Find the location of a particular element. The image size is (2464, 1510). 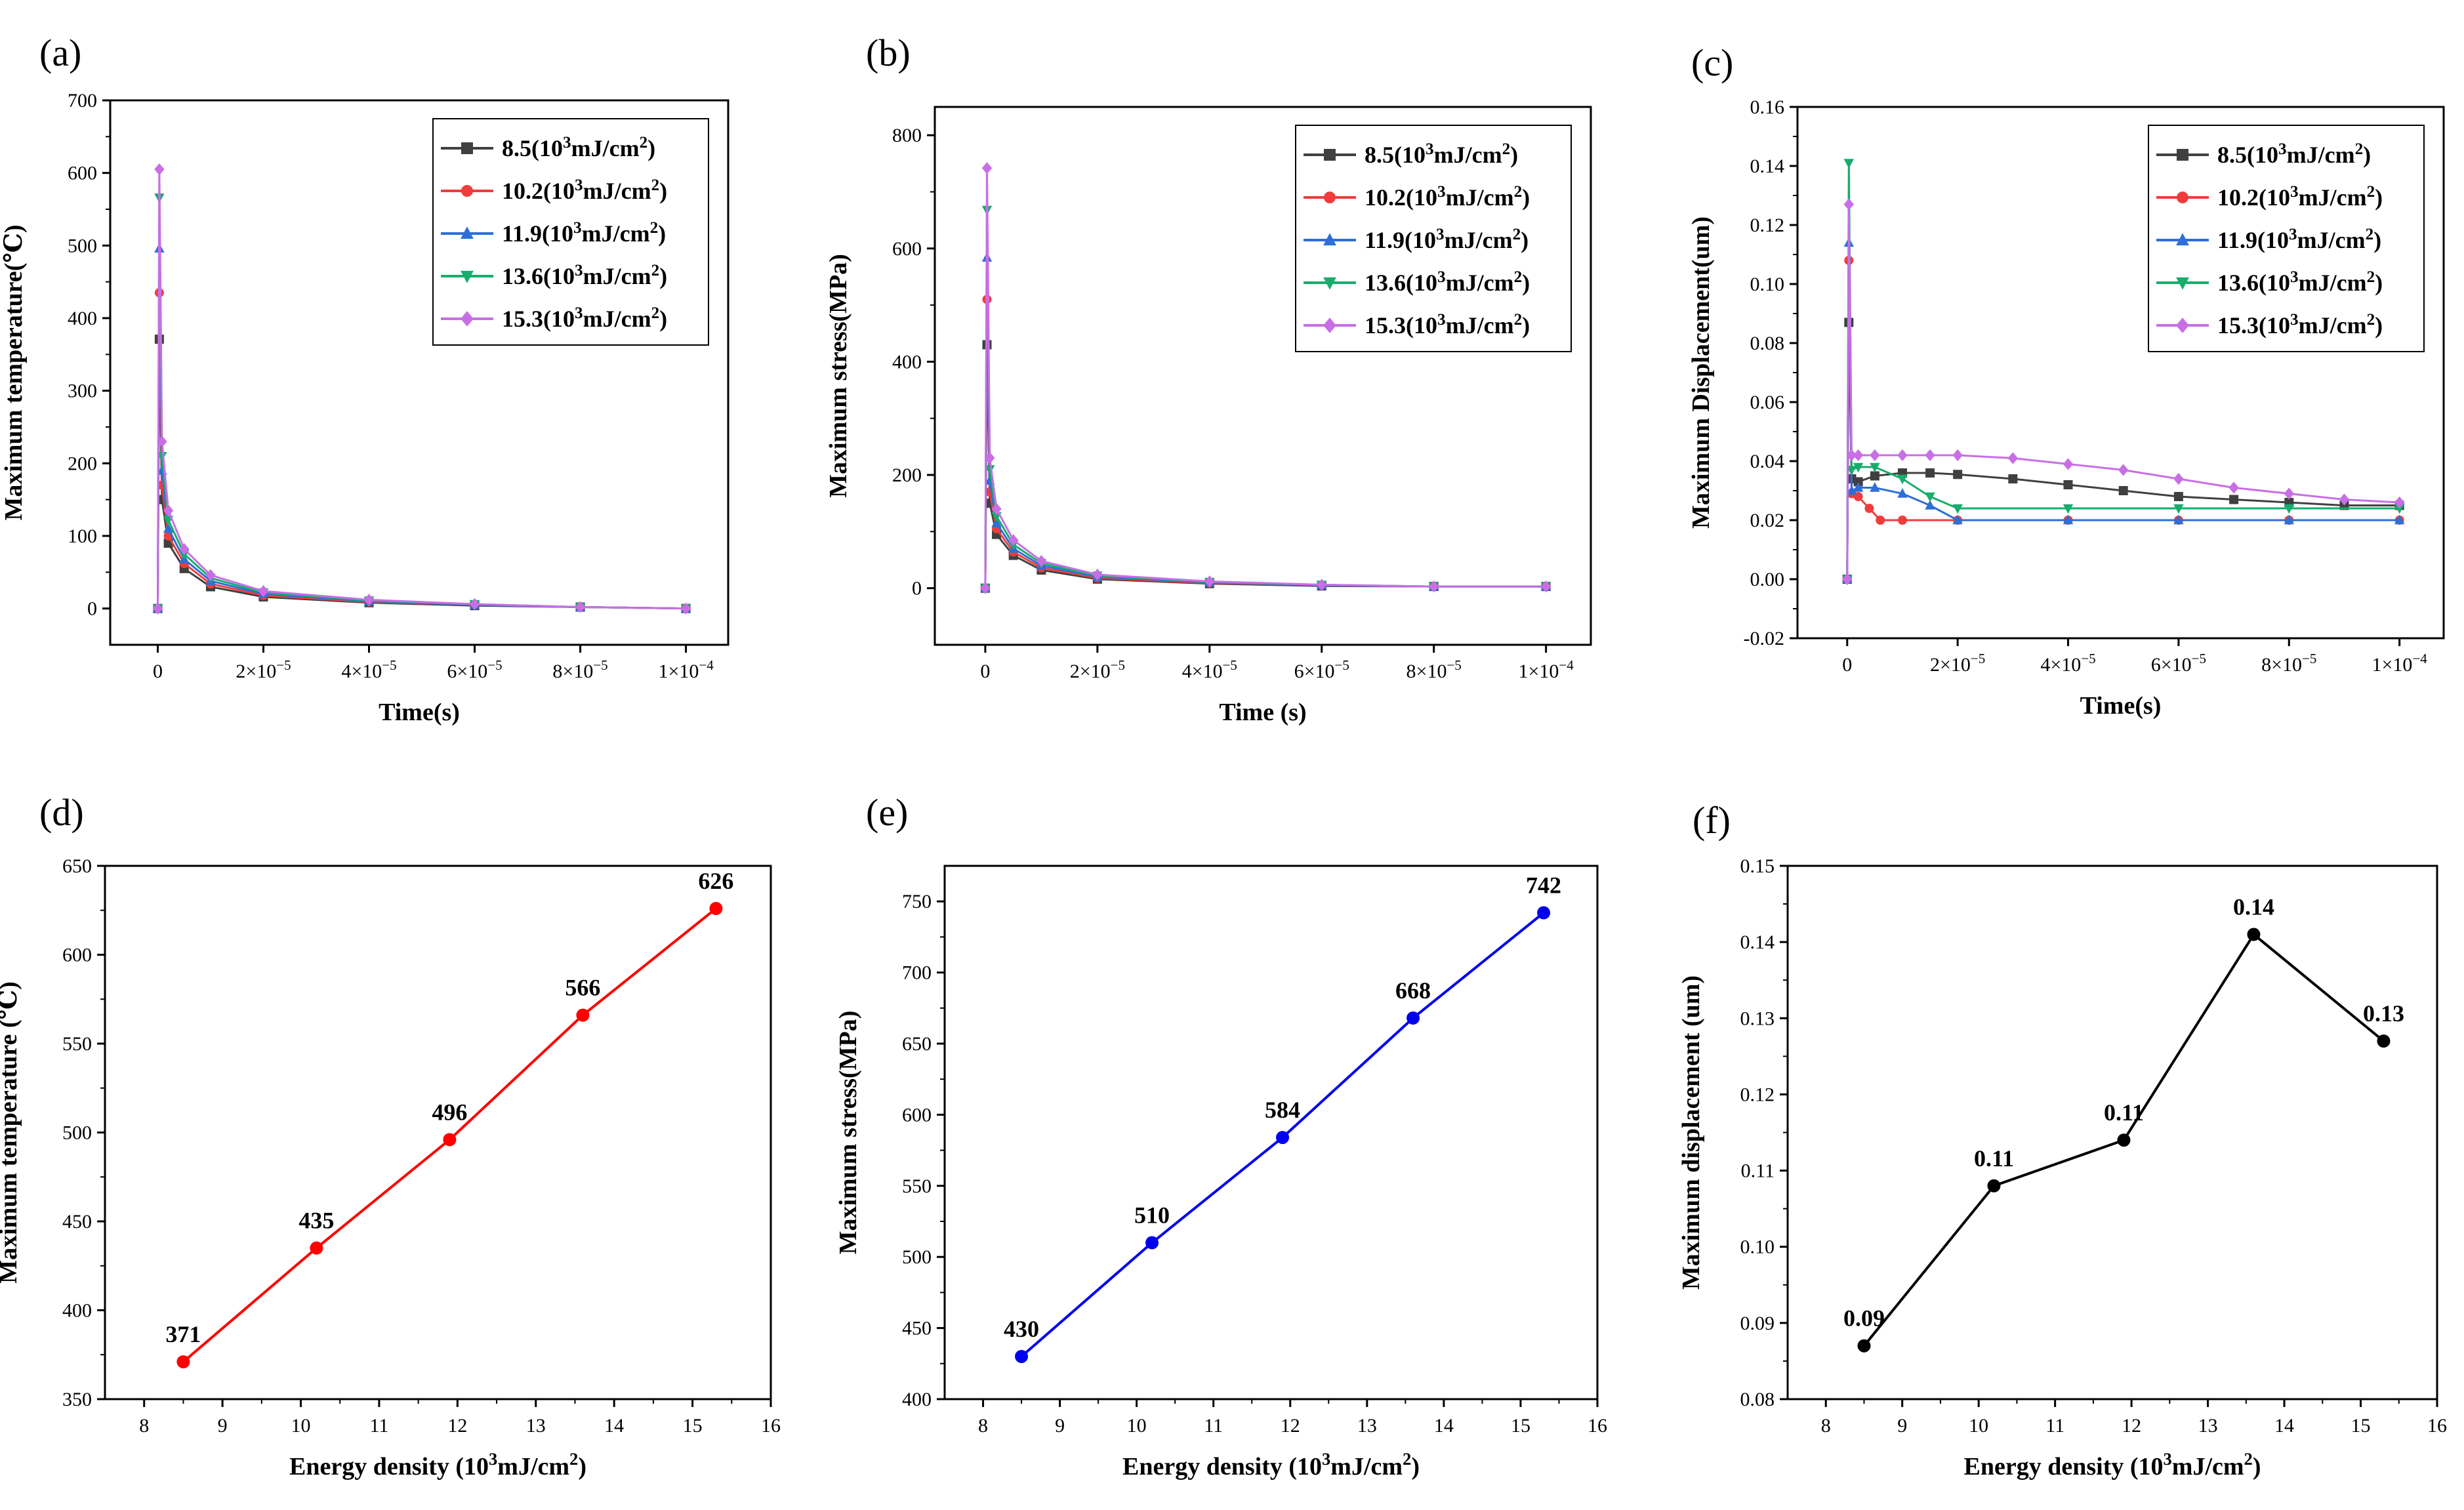

y-axis-title: Maximum stress(MPa) is located at coordinates (848, 1133).